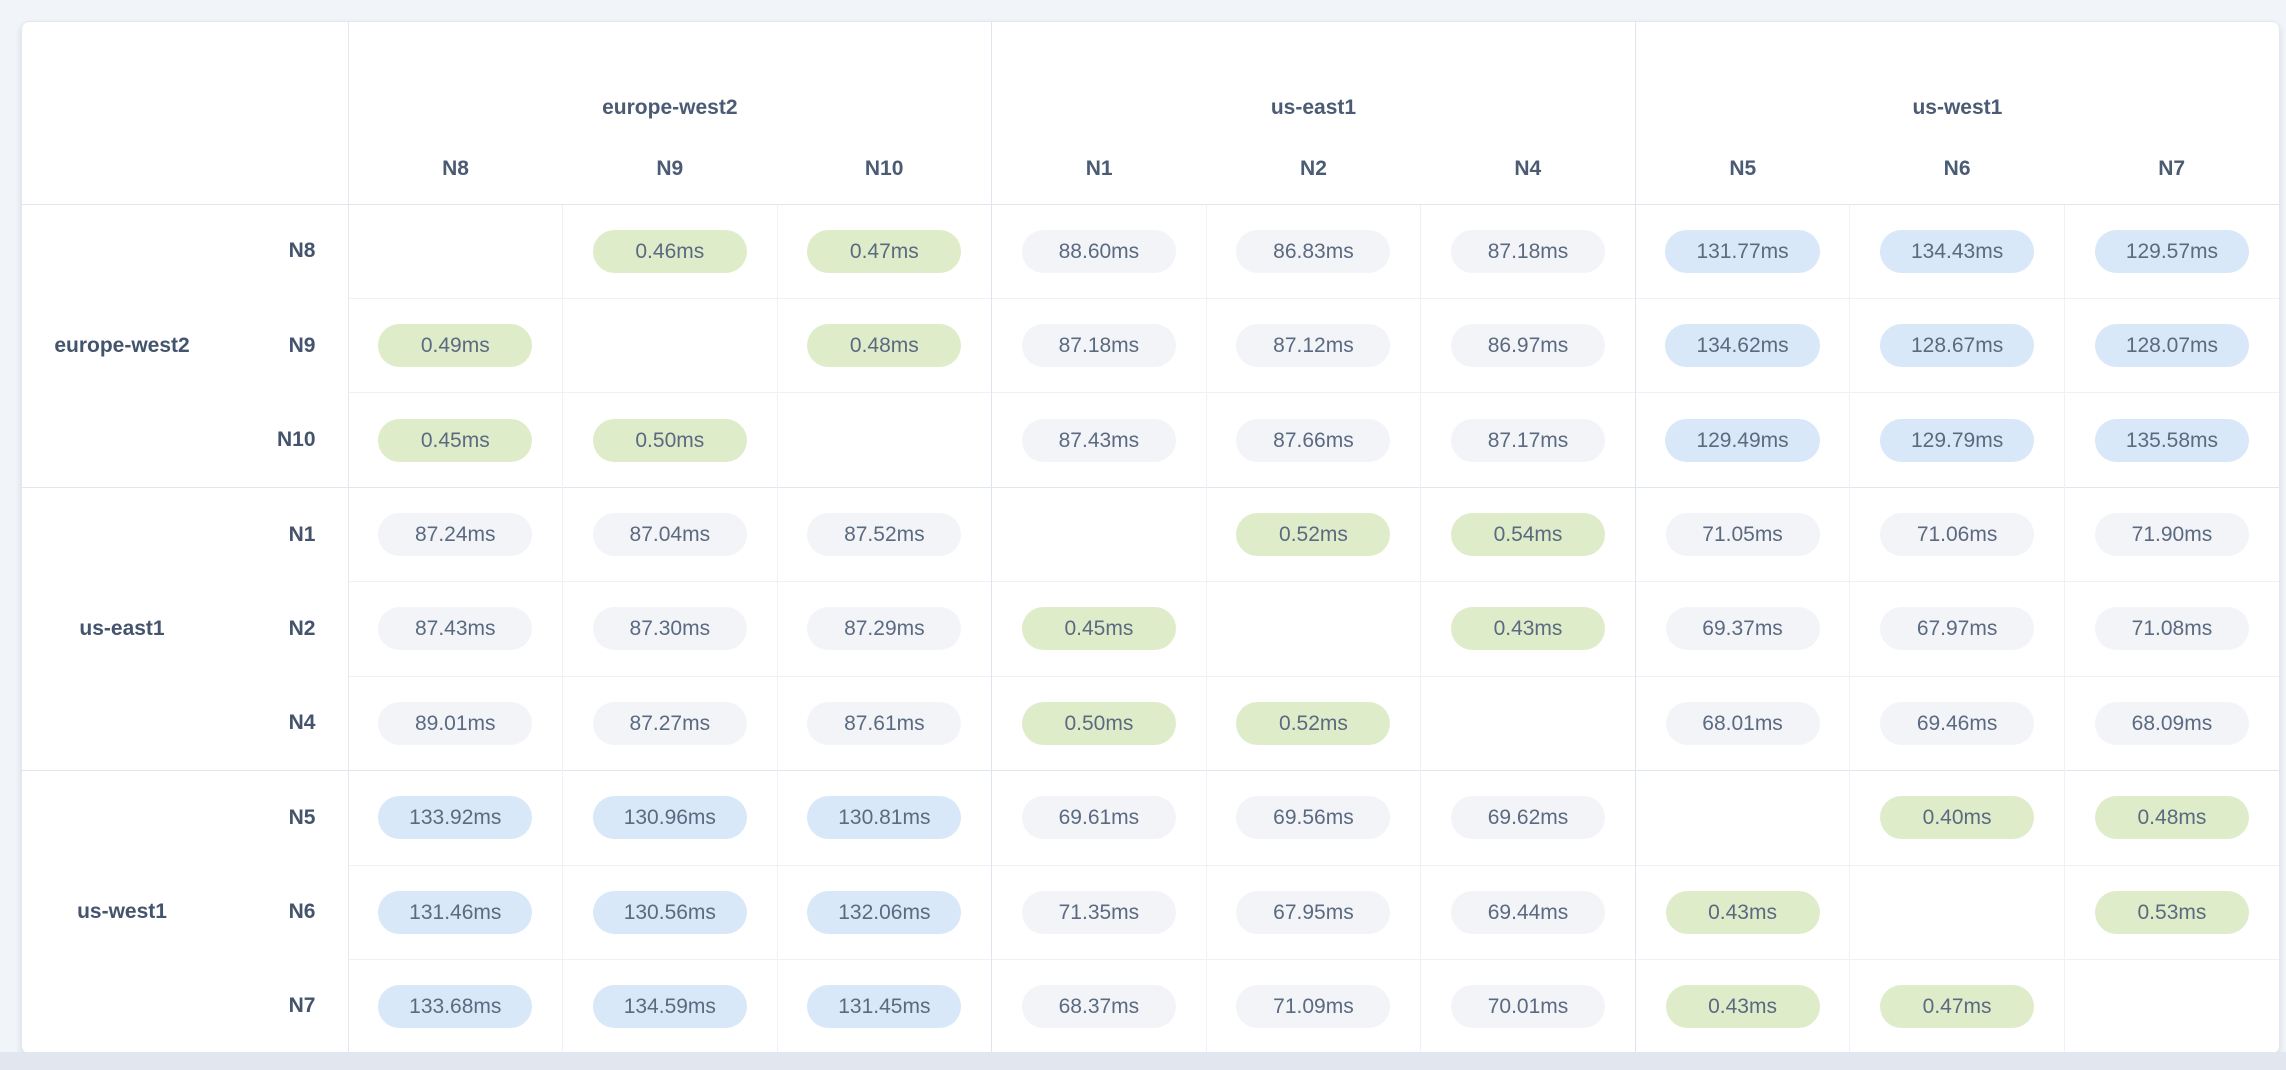 Image resolution: width=2286 pixels, height=1070 pixels. Describe the element at coordinates (1742, 723) in the screenshot. I see `latency-value-pill-medium: 68.01ms` at that location.